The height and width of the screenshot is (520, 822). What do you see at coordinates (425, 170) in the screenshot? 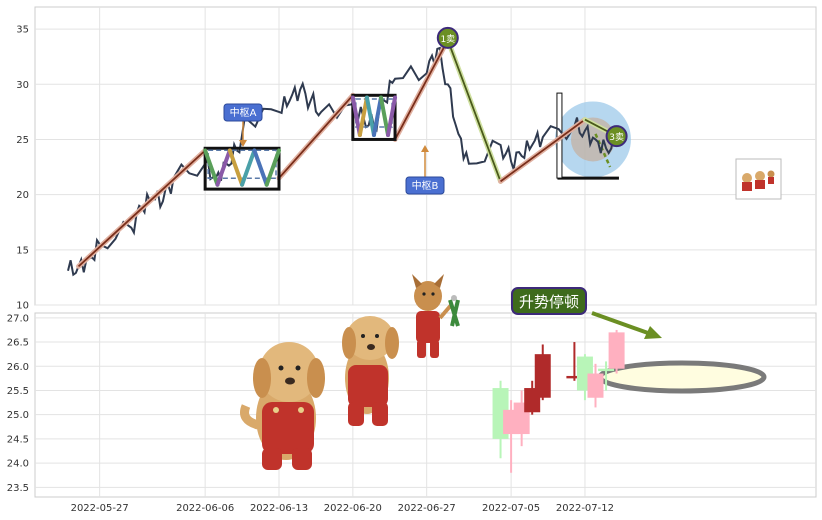
I see `pivot-b-callout: 中枢B` at bounding box center [425, 170].